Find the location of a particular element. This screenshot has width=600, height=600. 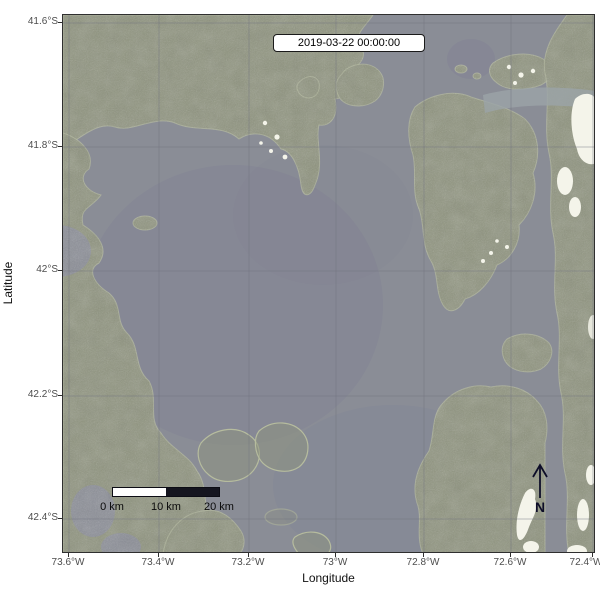

x-tick-label: 73.2°W is located at coordinates (248, 562).